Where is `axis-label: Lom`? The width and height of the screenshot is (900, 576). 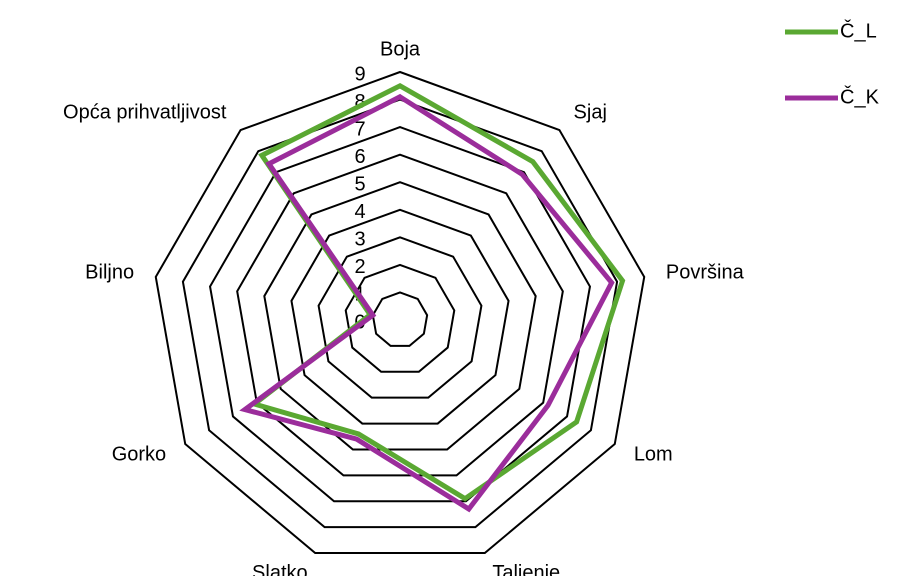
axis-label: Lom is located at coordinates (653, 454).